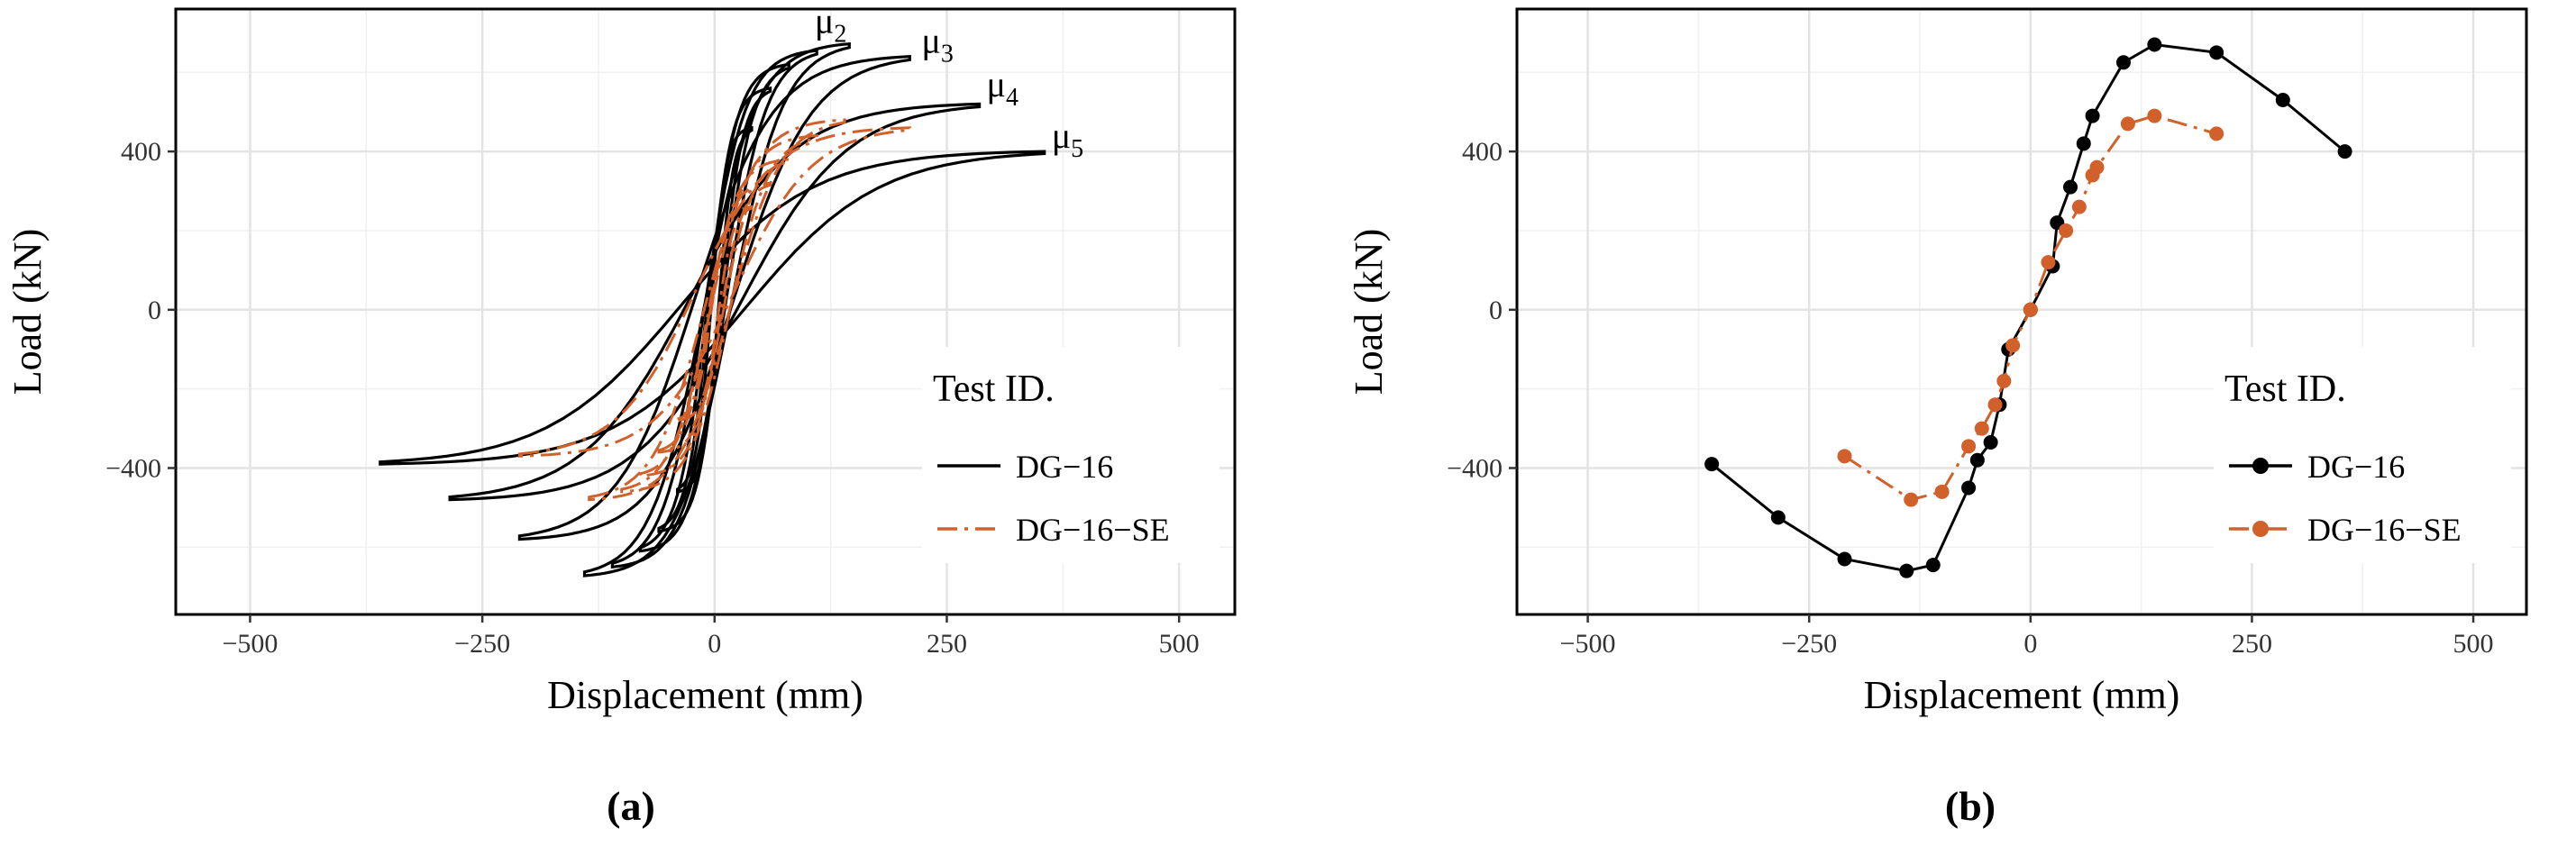 Image resolution: width=2576 pixels, height=846 pixels. What do you see at coordinates (1012, 98) in the screenshot?
I see `mu-subscript: 4` at bounding box center [1012, 98].